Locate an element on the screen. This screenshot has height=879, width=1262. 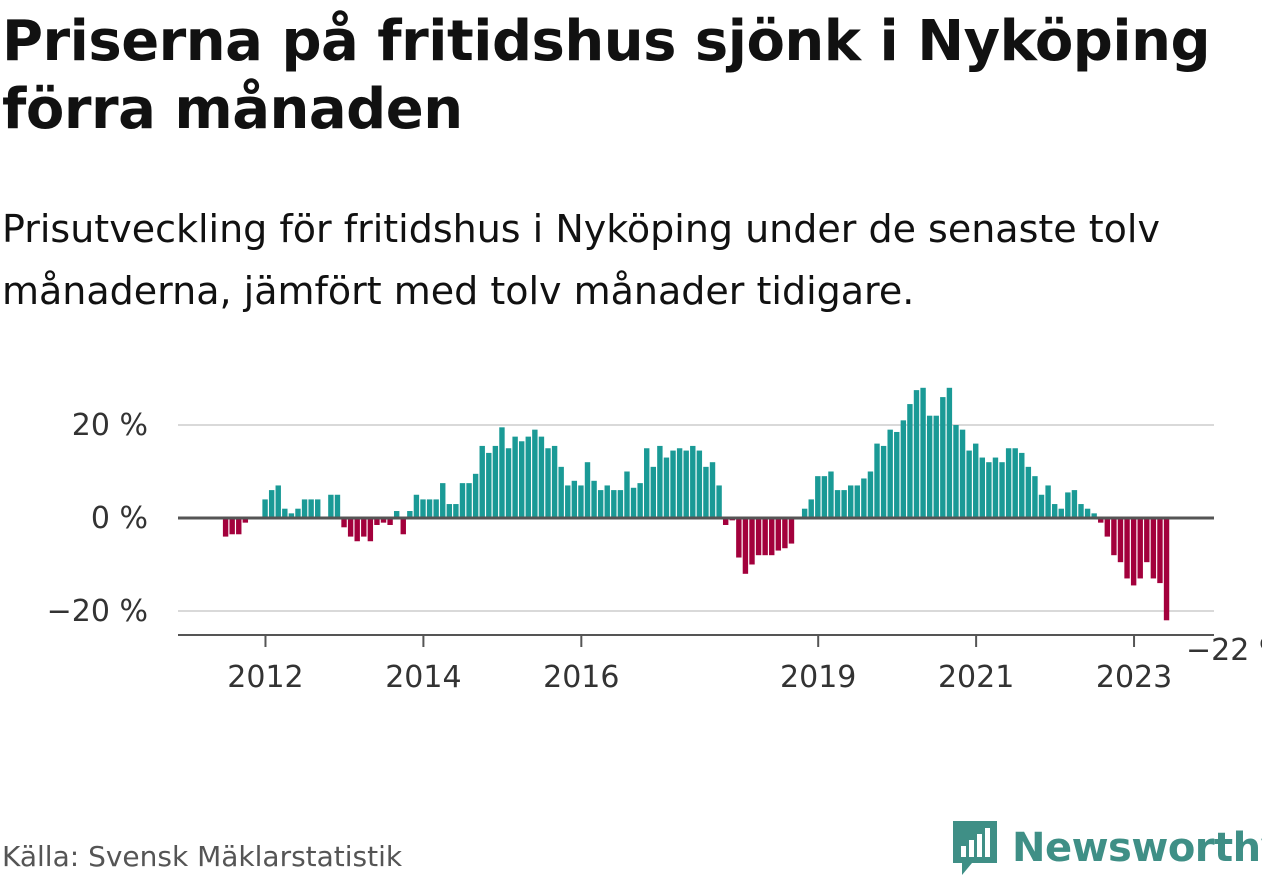
y-tick-label: −20 % is located at coordinates (97, 611).